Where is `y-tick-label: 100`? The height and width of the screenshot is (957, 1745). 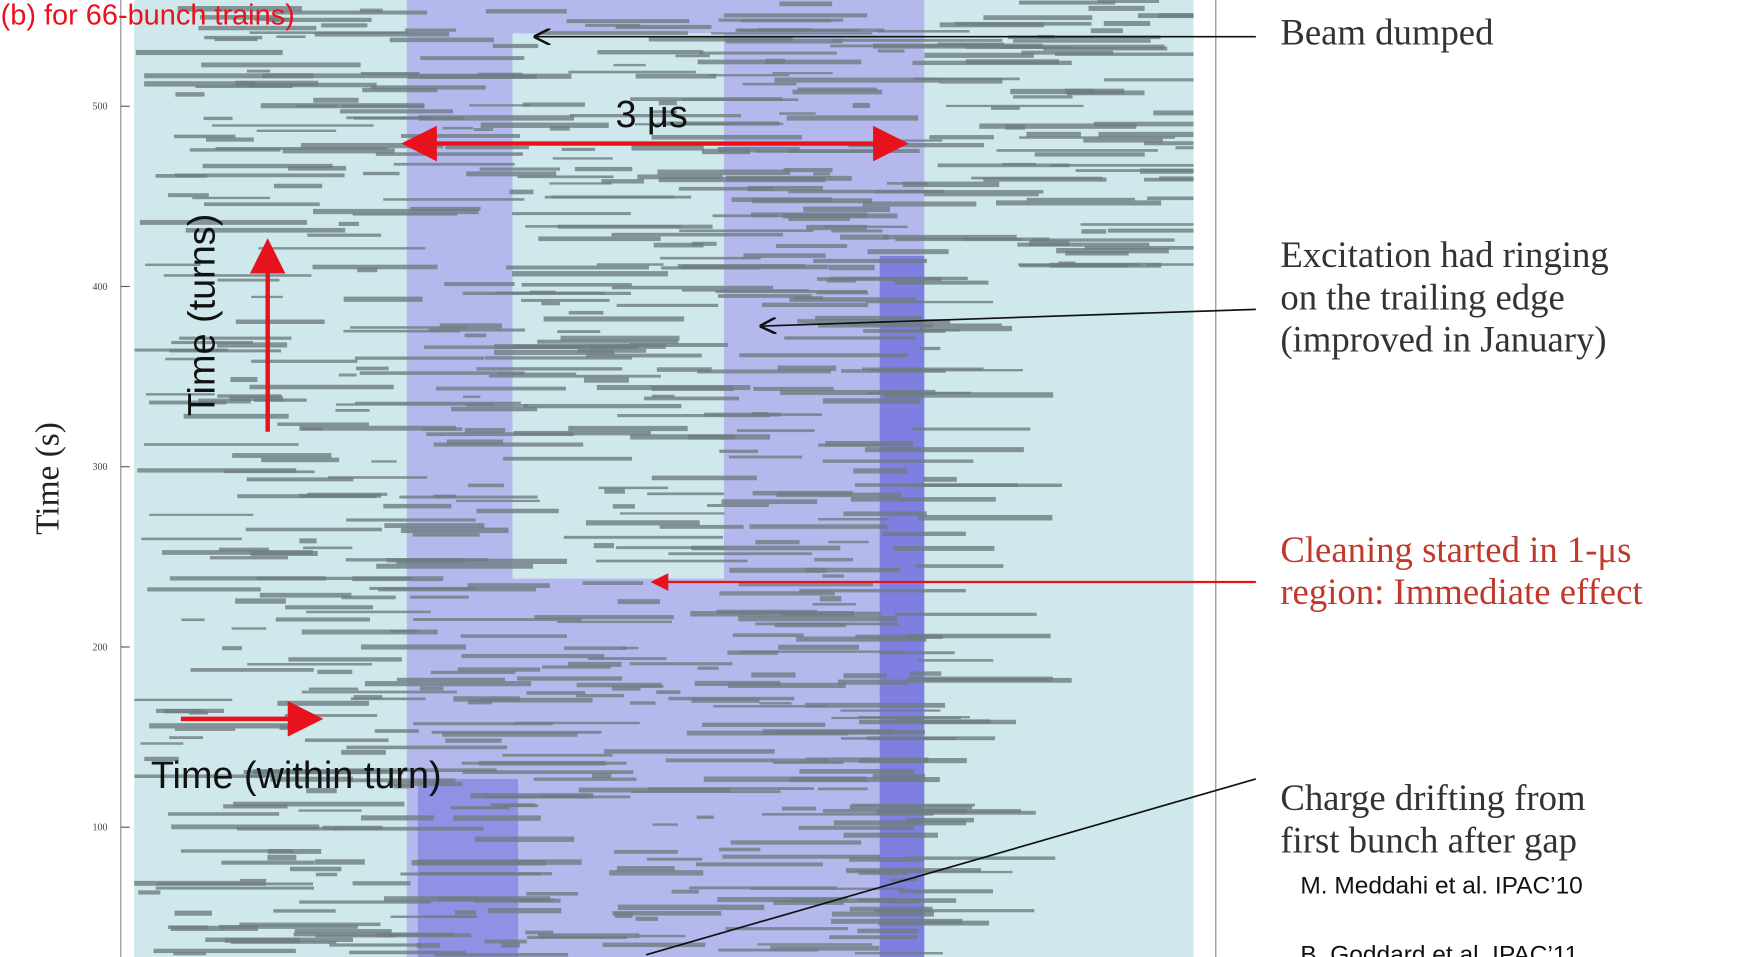
y-tick-label: 100 is located at coordinates (99, 828).